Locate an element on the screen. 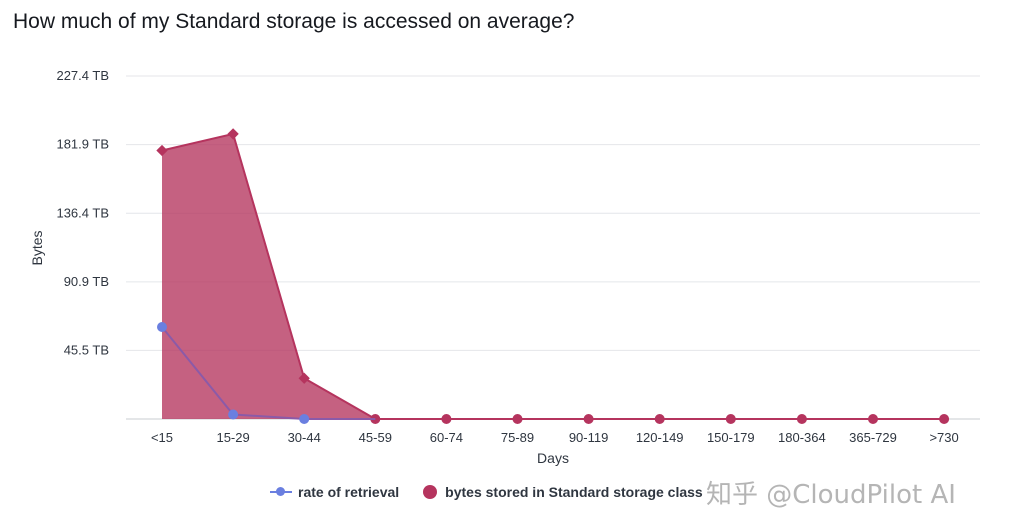 The image size is (1009, 532). legend-label-bytes-stored: bytes stored in Standard storage class is located at coordinates (574, 492).